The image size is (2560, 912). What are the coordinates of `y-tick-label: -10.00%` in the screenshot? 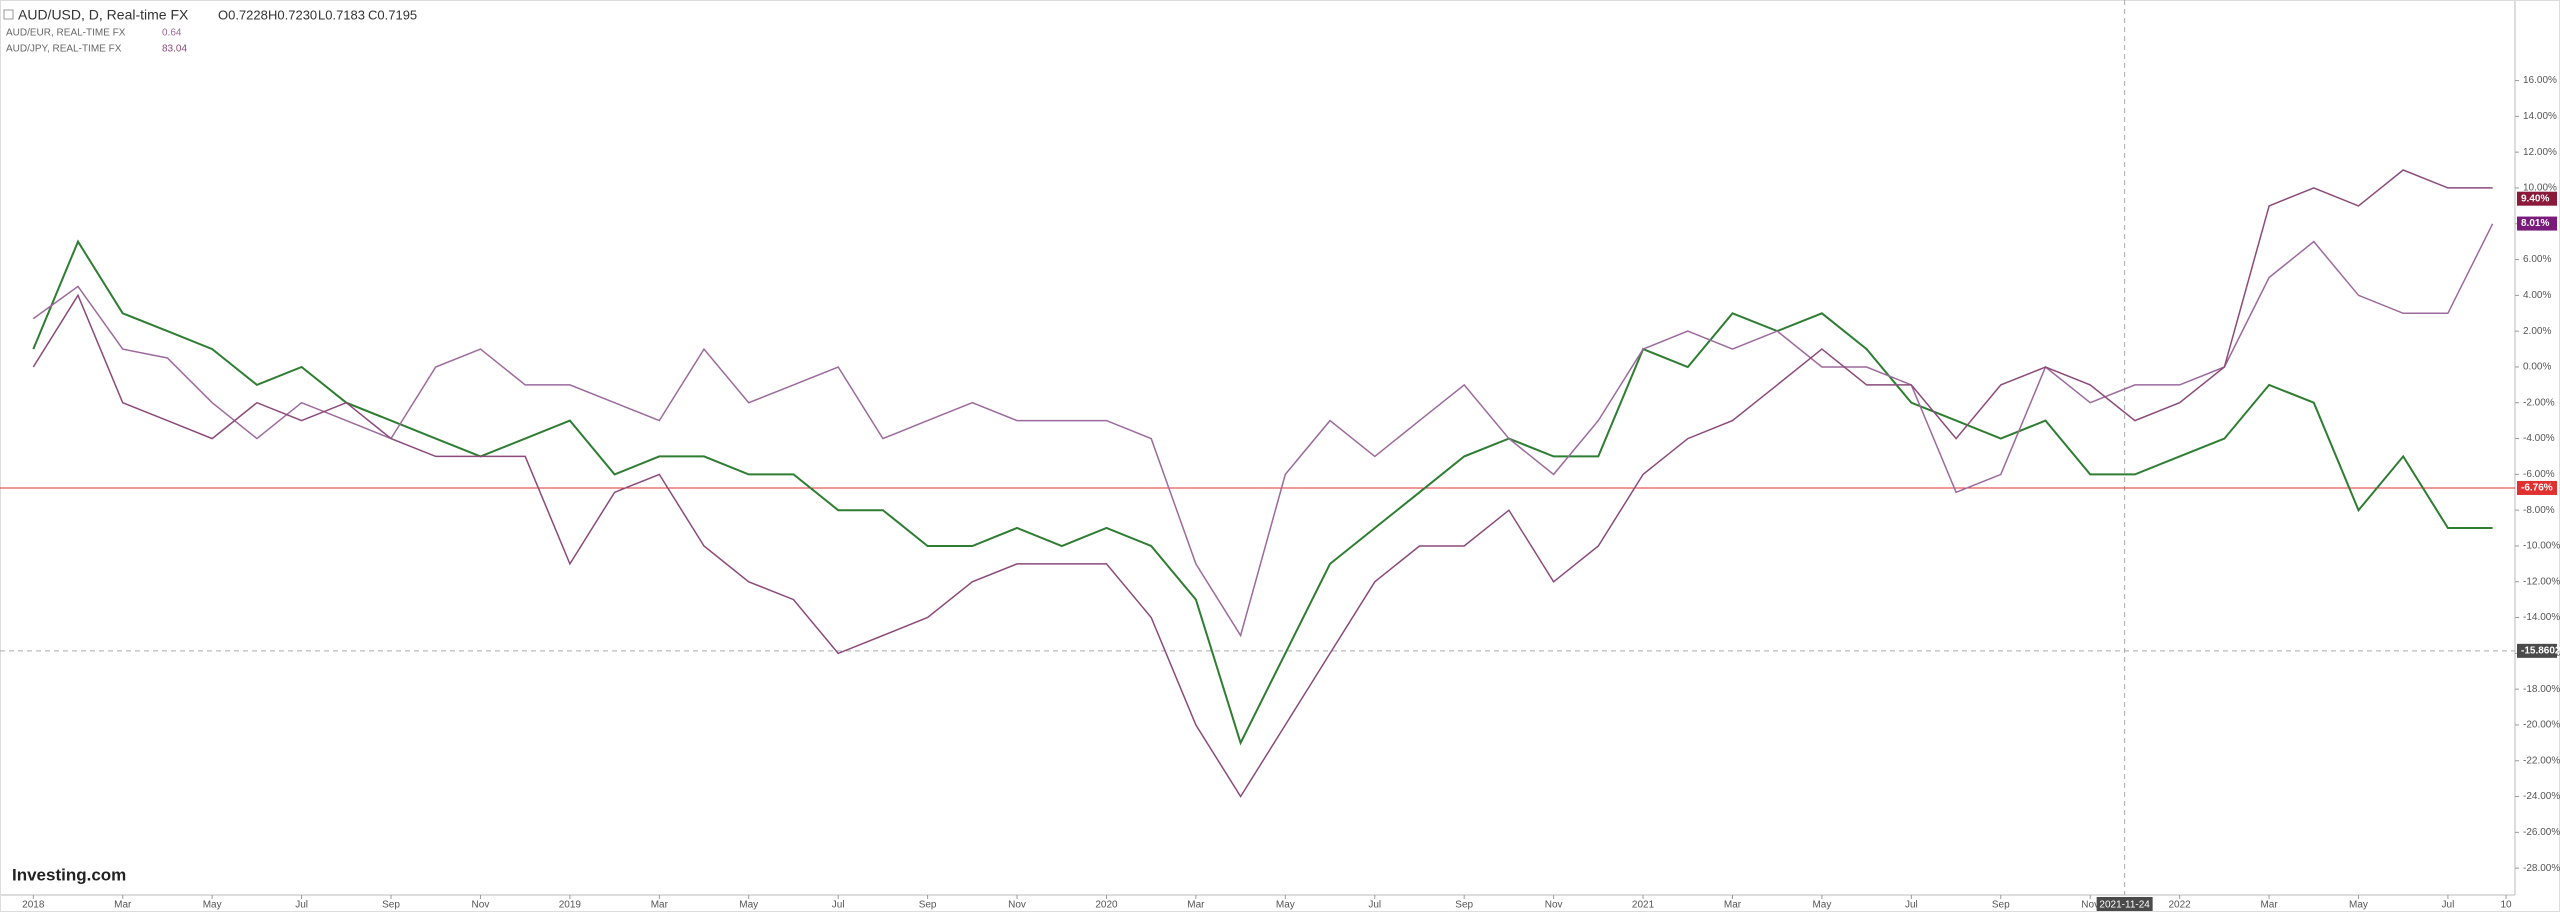 It's located at (2541, 546).